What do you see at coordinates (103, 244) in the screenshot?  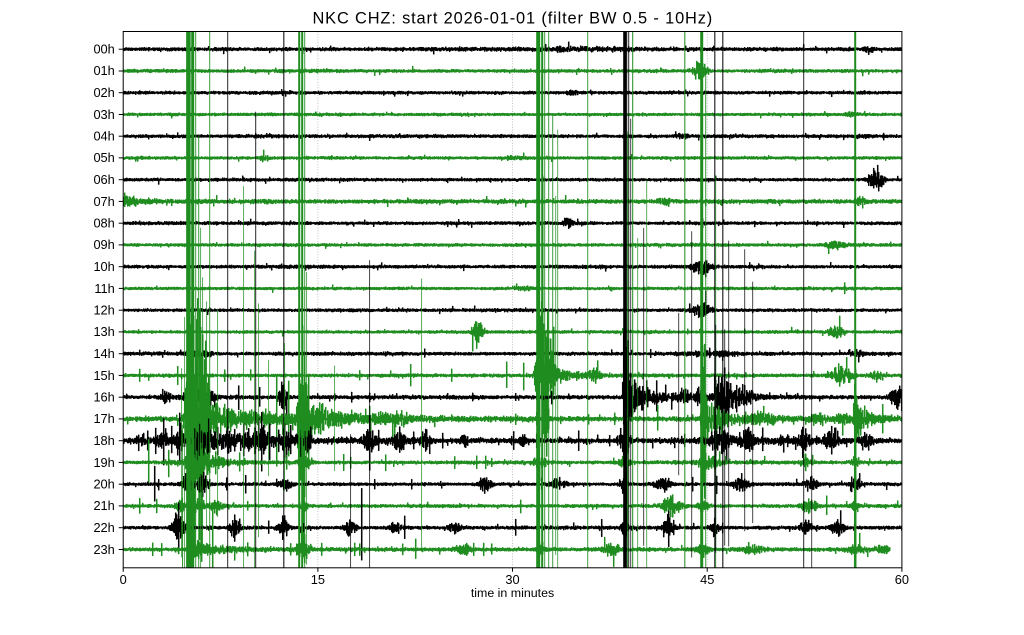 I see `svg-text: 09h` at bounding box center [103, 244].